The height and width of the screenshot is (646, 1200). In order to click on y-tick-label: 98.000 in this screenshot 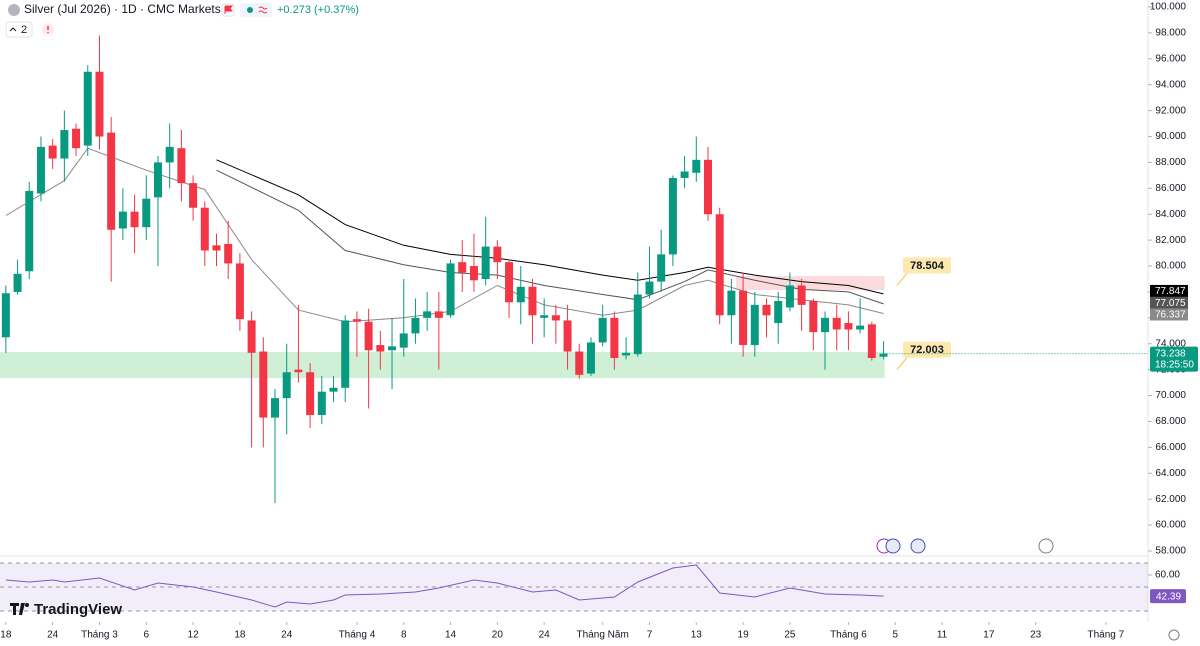, I will do `click(1170, 33)`.